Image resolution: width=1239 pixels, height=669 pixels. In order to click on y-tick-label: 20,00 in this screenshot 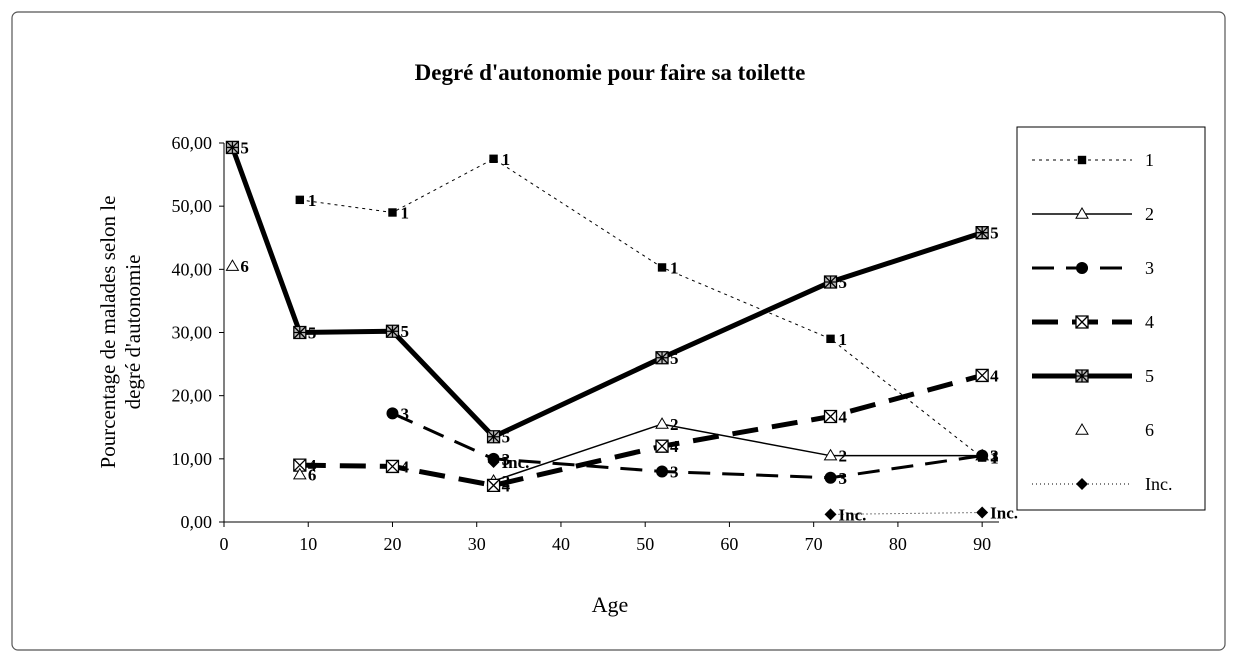, I will do `click(192, 396)`.